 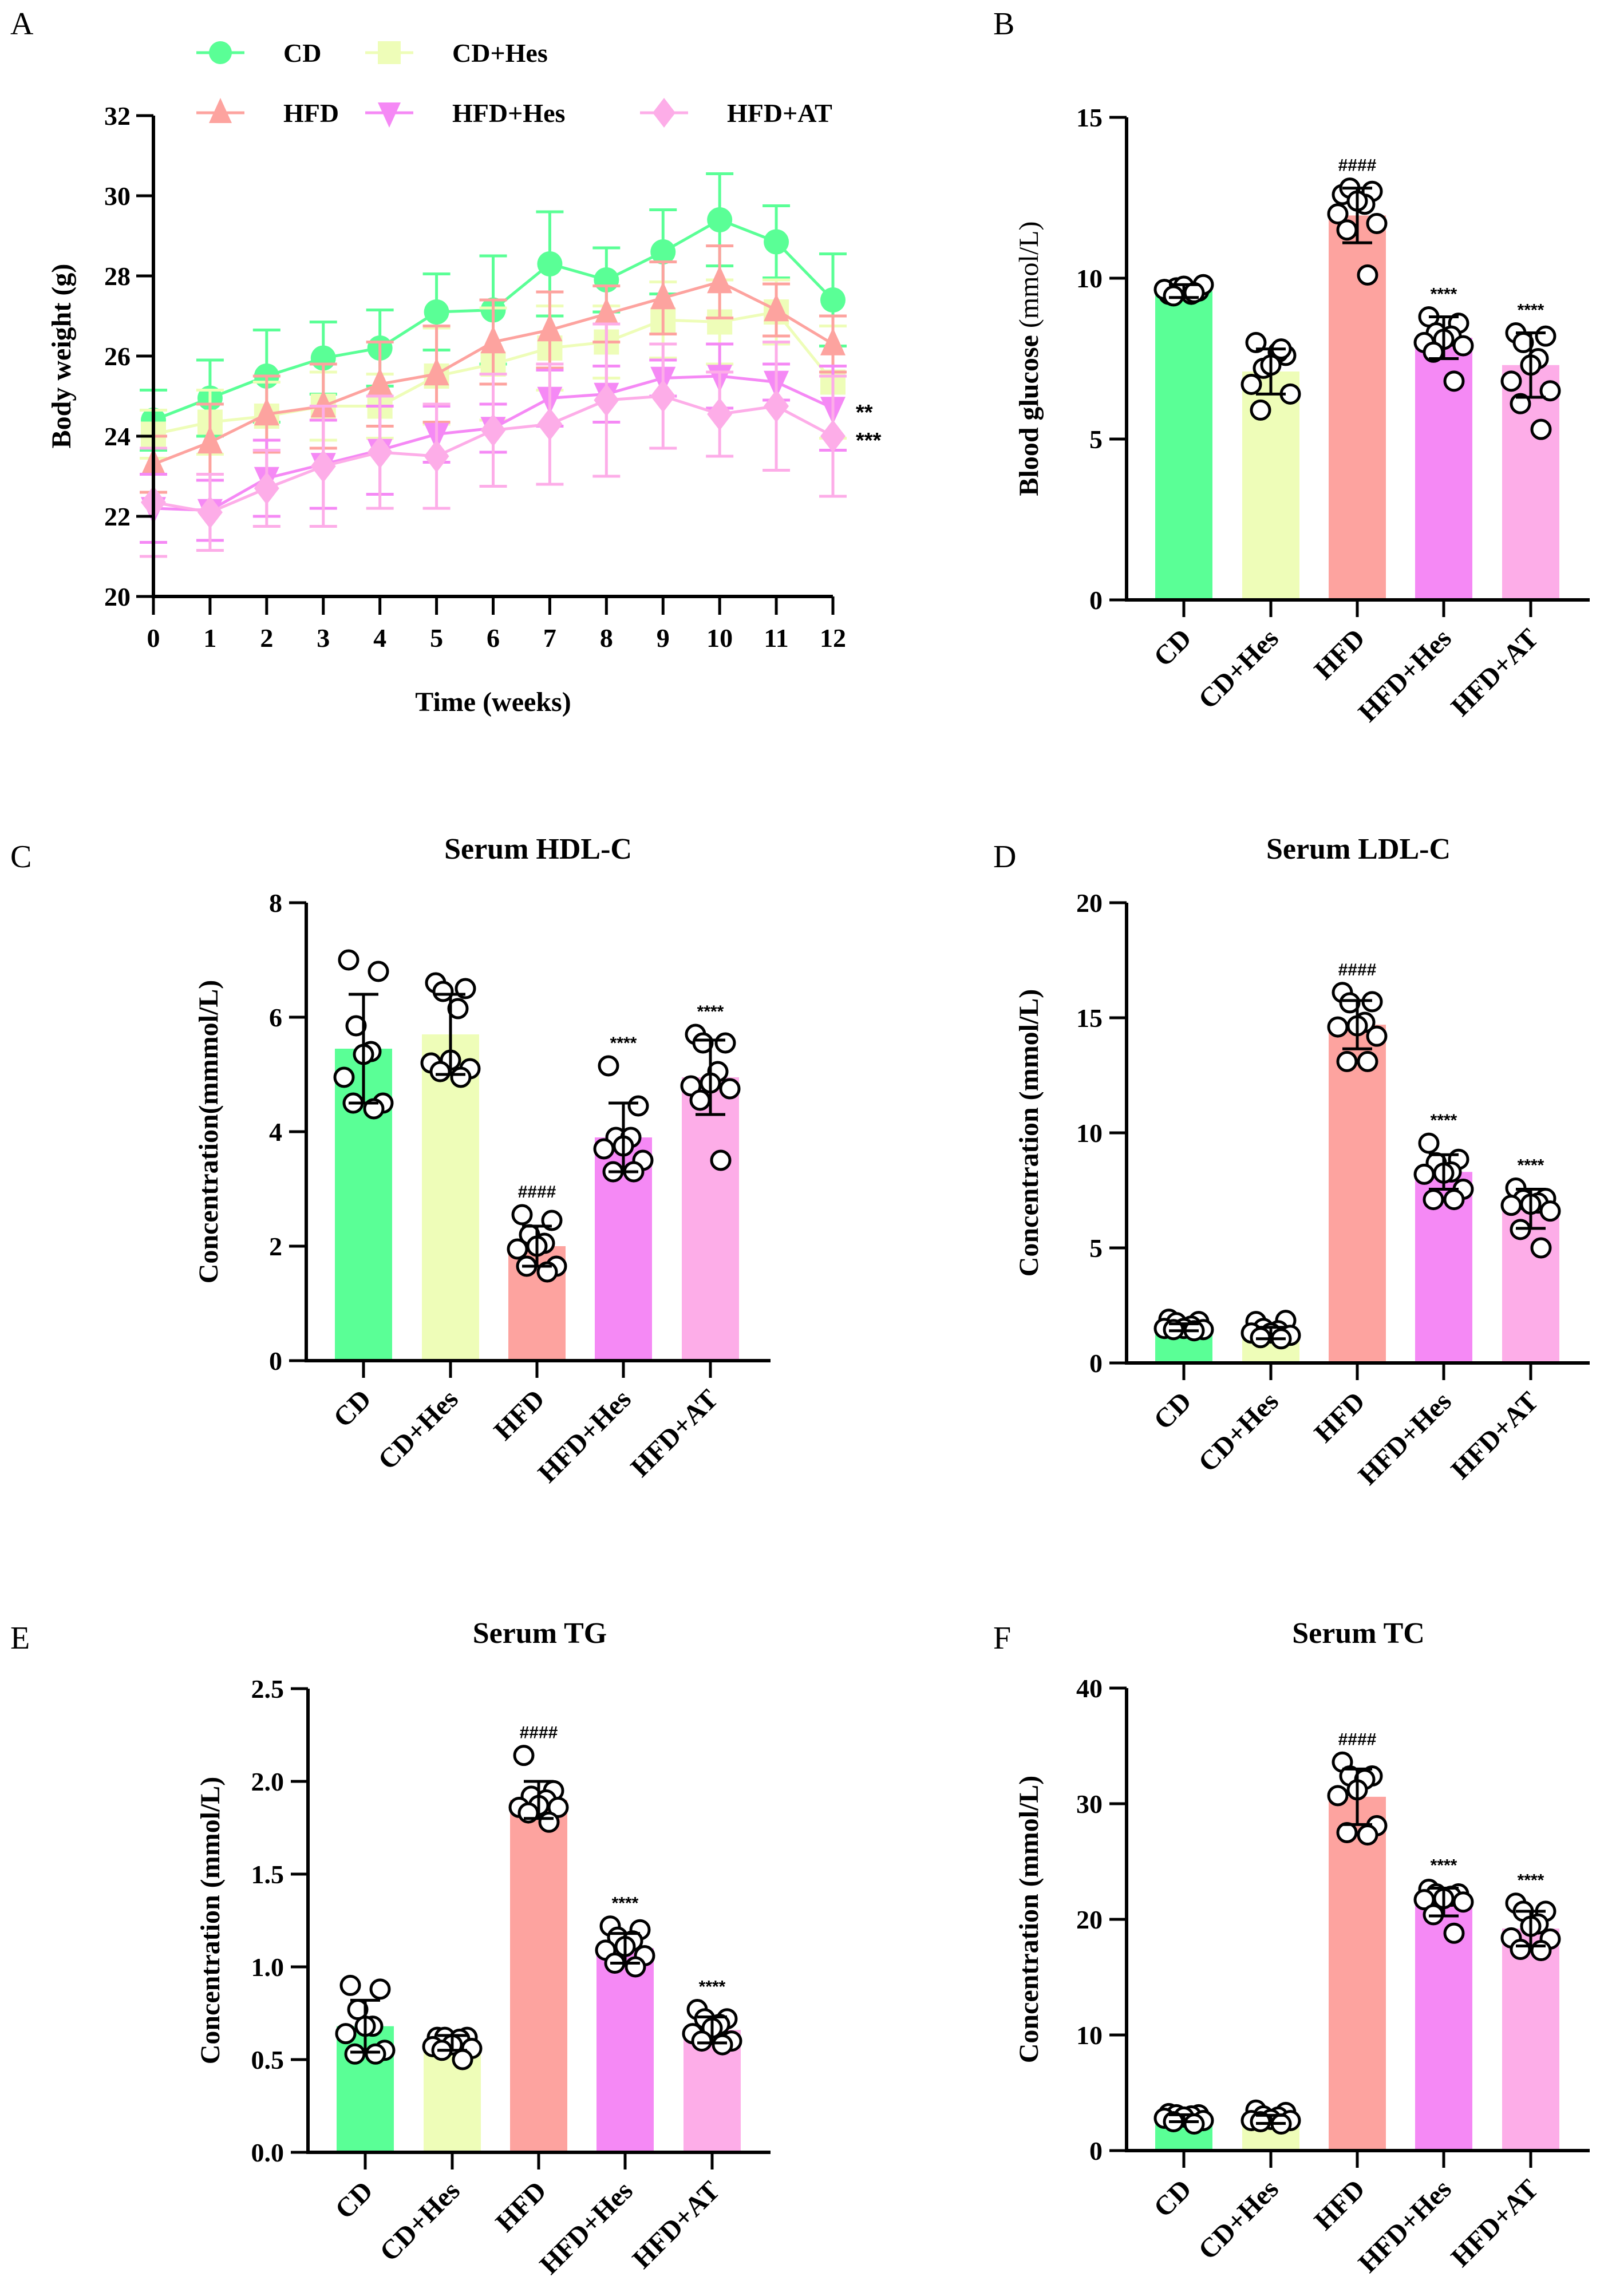 I want to click on y-tick-label: 4, so click(x=276, y=1132).